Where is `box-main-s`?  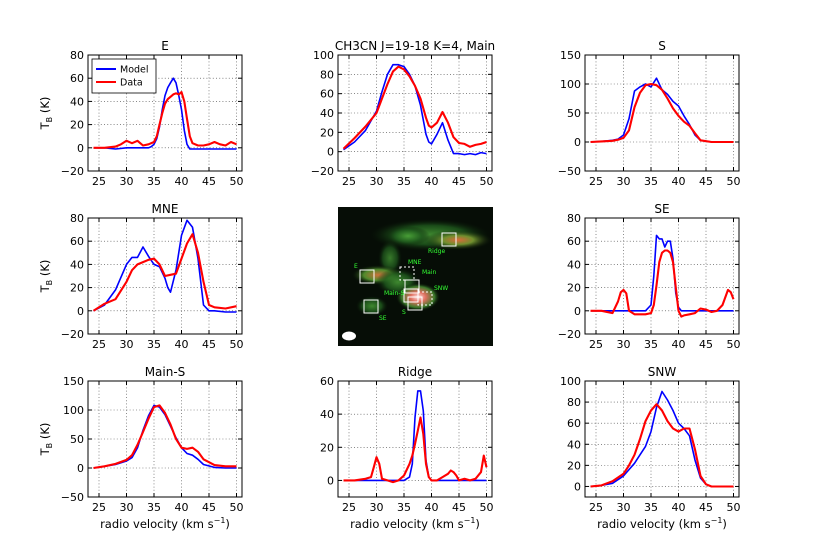 box-main-s is located at coordinates (411, 295).